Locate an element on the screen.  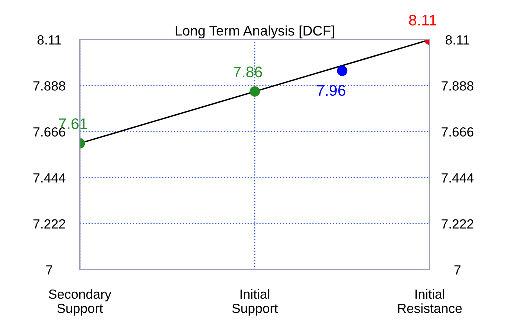
data-label: 8.11 is located at coordinates (423, 20).